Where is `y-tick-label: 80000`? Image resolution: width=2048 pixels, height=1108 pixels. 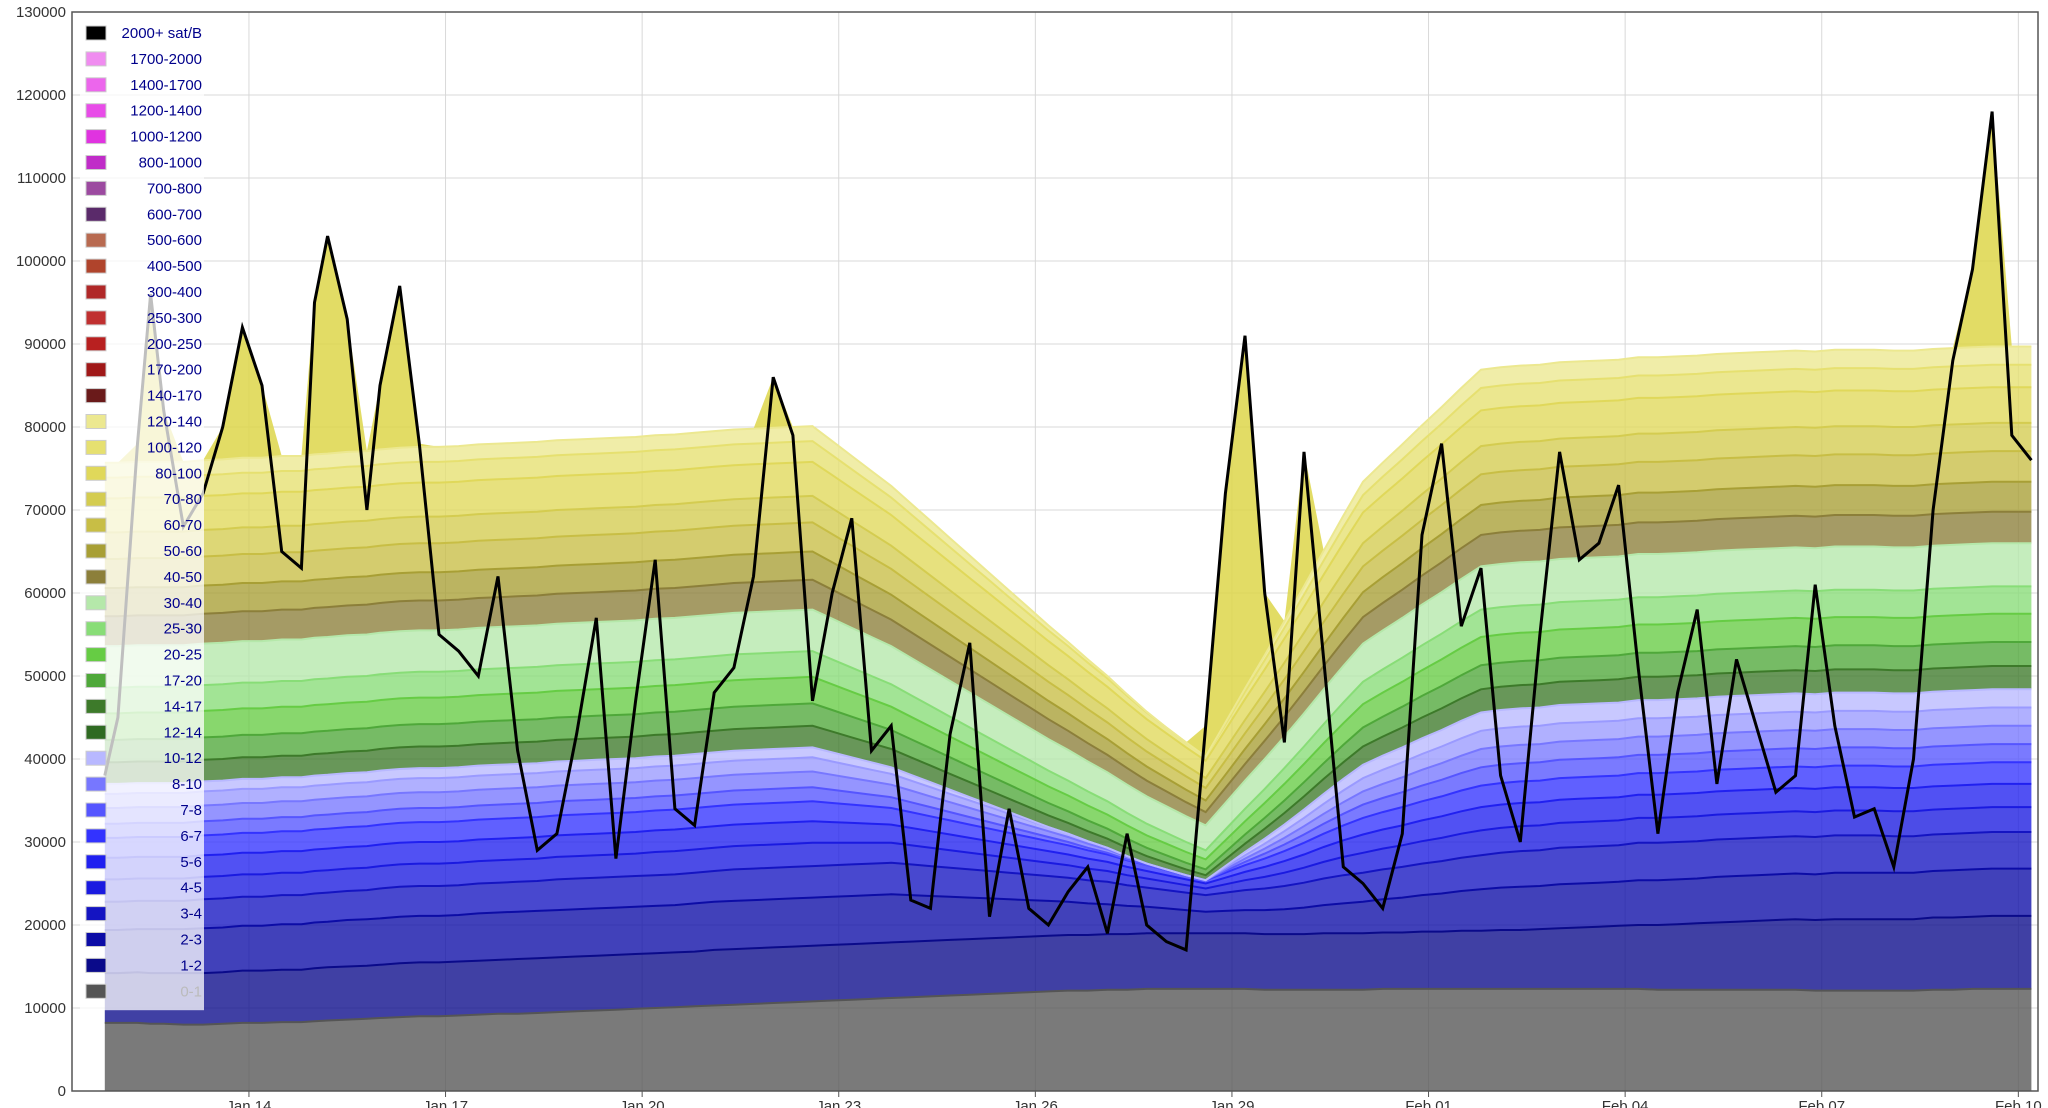 y-tick-label: 80000 is located at coordinates (45, 427).